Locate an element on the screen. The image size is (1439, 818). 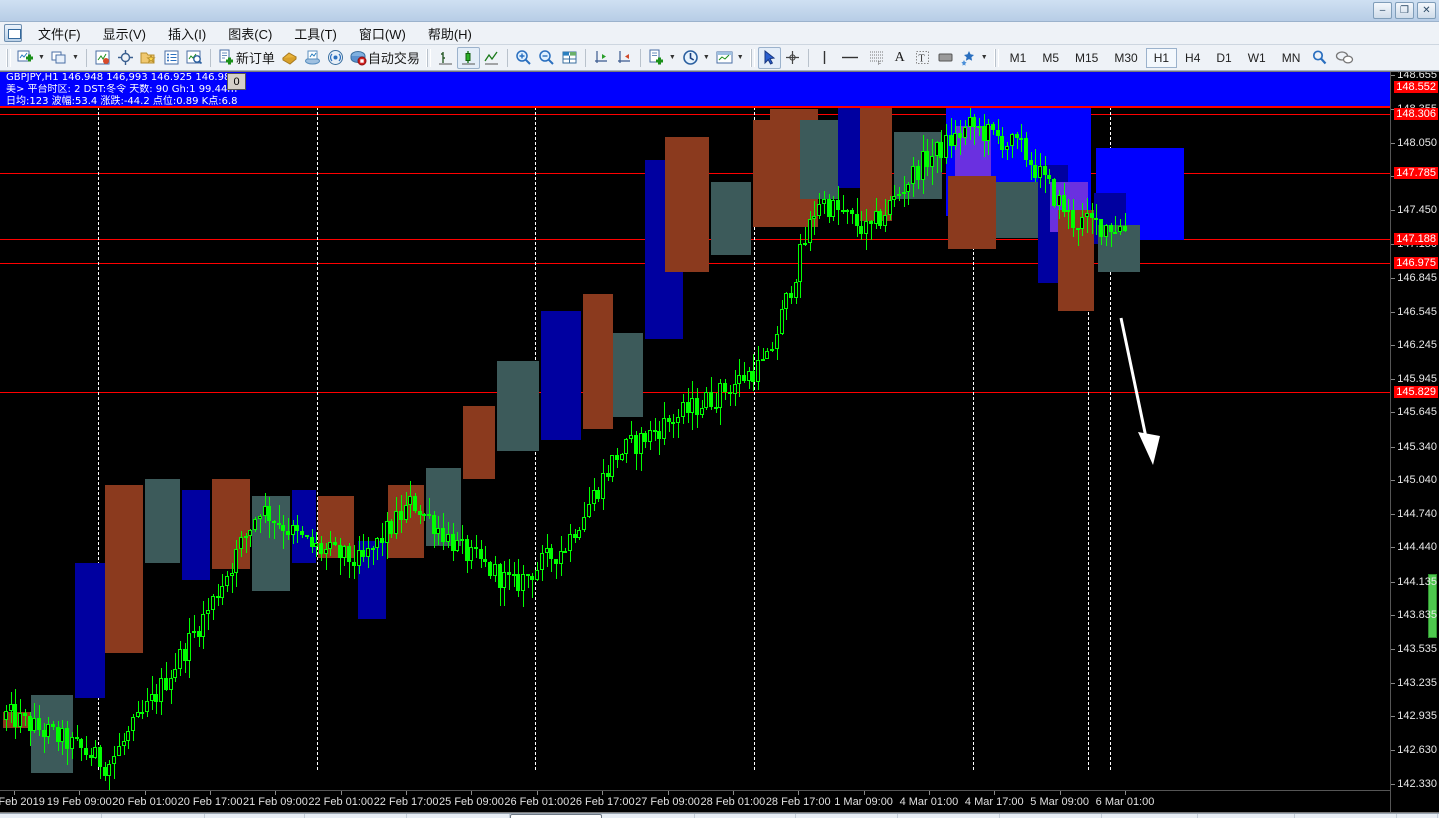
candlestick-icon is located at coordinates (468, 57).